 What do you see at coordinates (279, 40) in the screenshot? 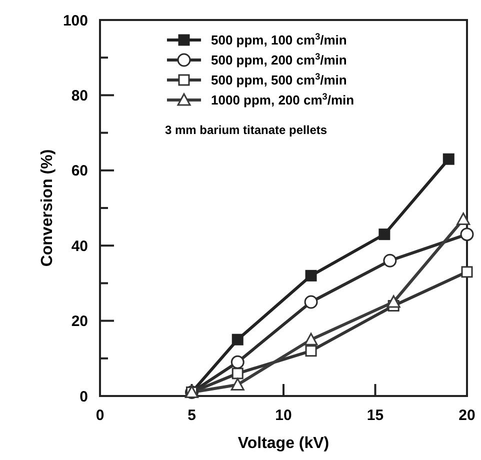
I see `legend-label: 500 ppm, 100 cm$^{3}$/min` at bounding box center [279, 40].